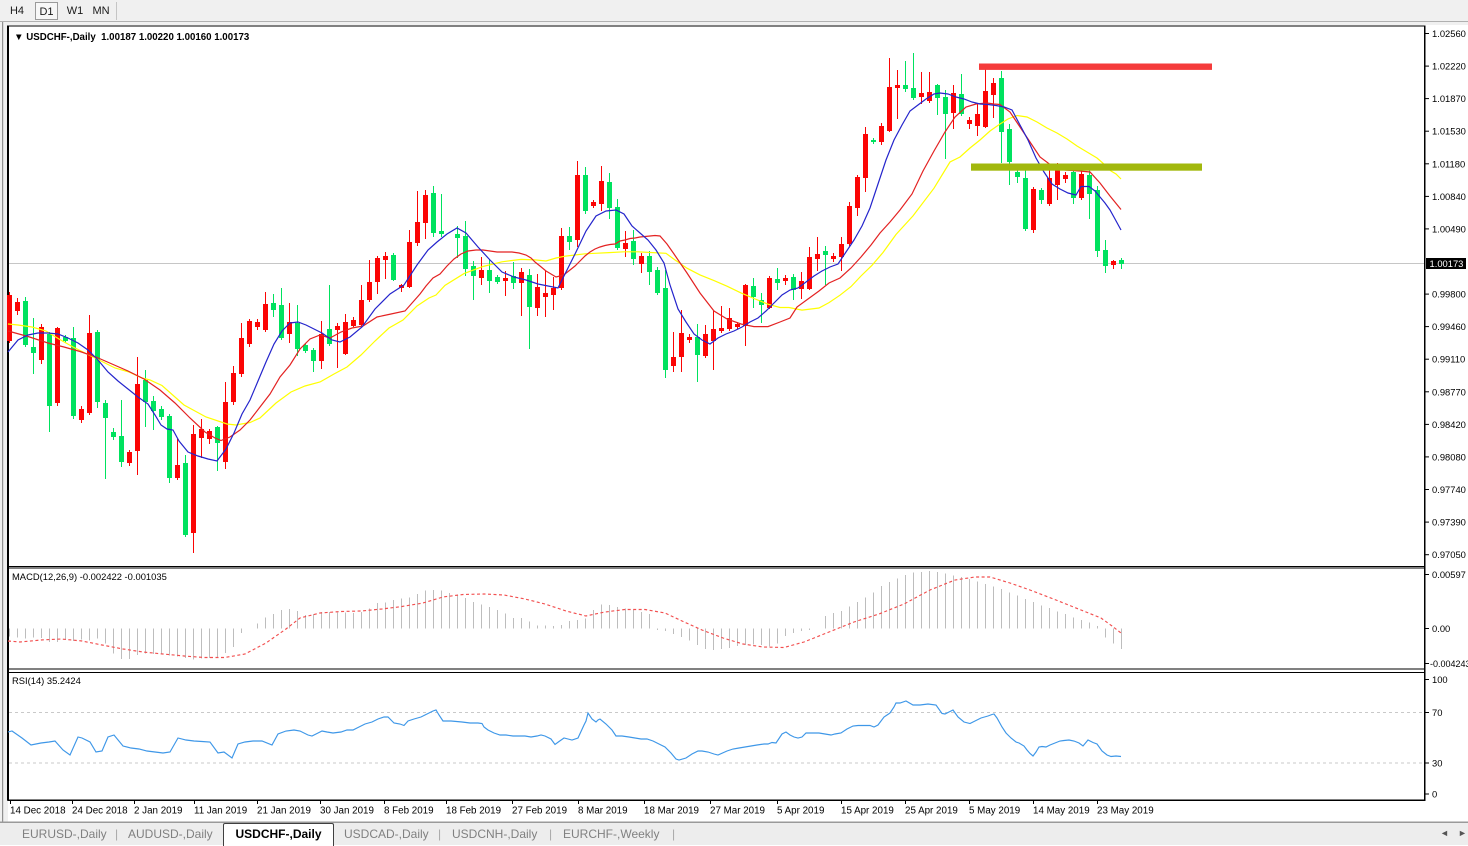 This screenshot has width=1468, height=846. Describe the element at coordinates (1449, 554) in the screenshot. I see `svg-text: 0.97050` at that location.